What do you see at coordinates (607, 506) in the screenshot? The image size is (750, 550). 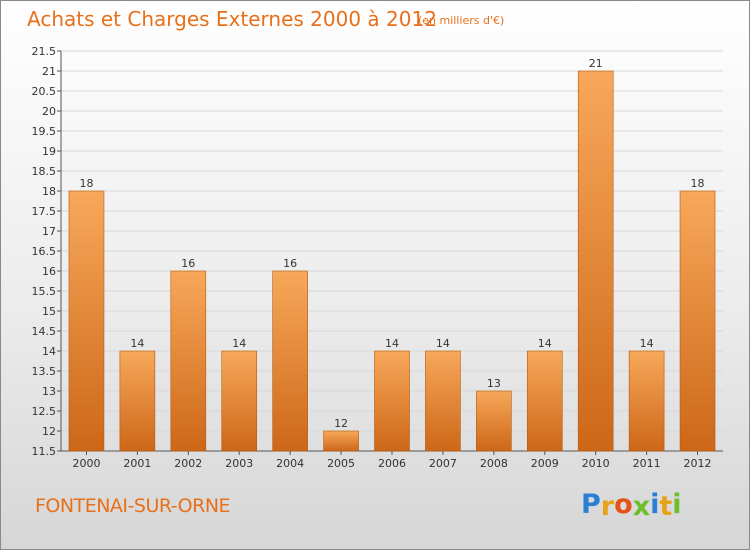 I see `logo-letter: r` at bounding box center [607, 506].